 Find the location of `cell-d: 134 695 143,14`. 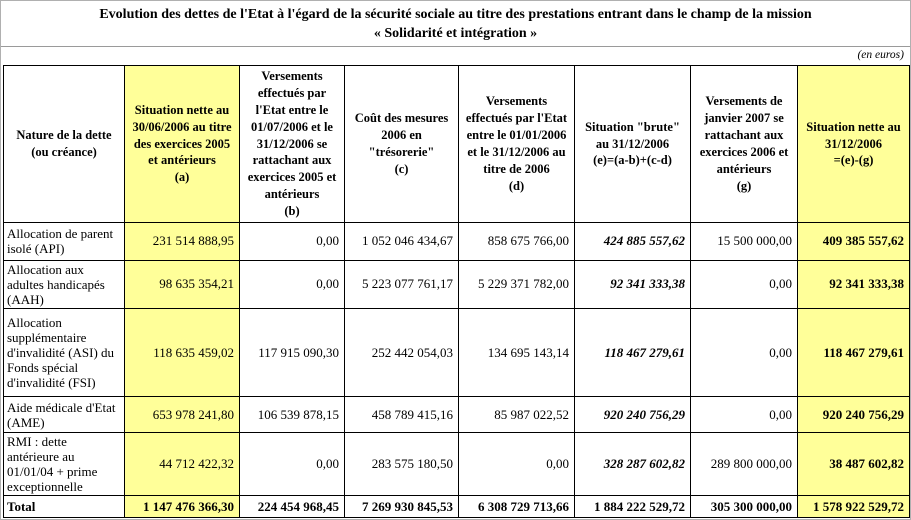

cell-d: 134 695 143,14 is located at coordinates (516, 353).